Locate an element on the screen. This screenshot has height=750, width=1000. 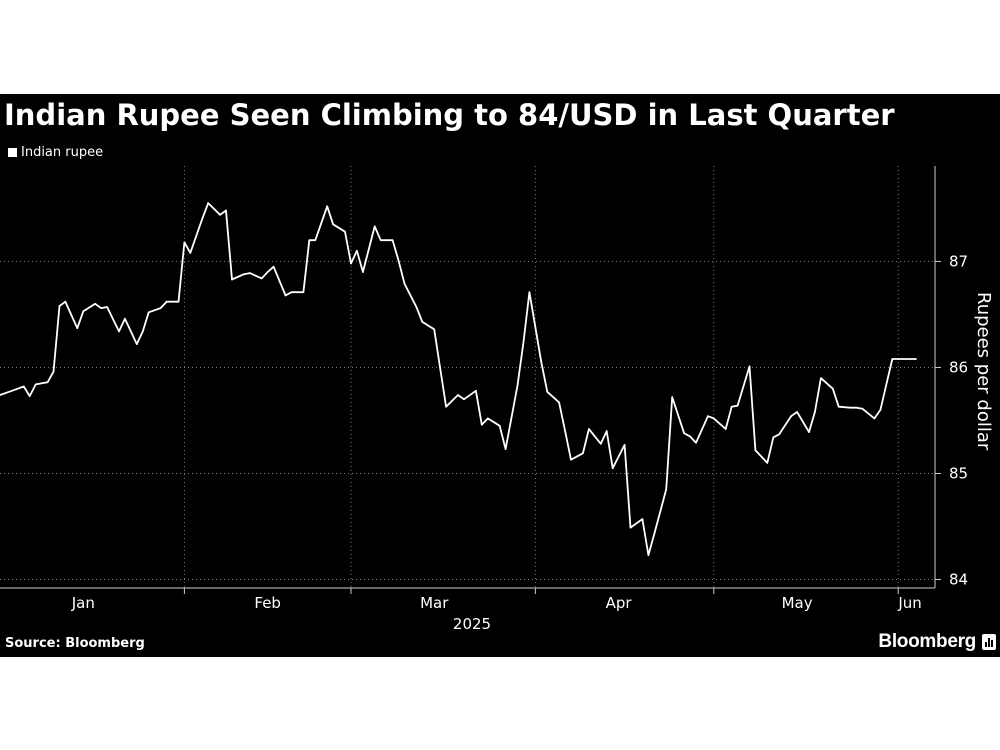
y-axis: 84 85 86 87 is located at coordinates (951, 377).